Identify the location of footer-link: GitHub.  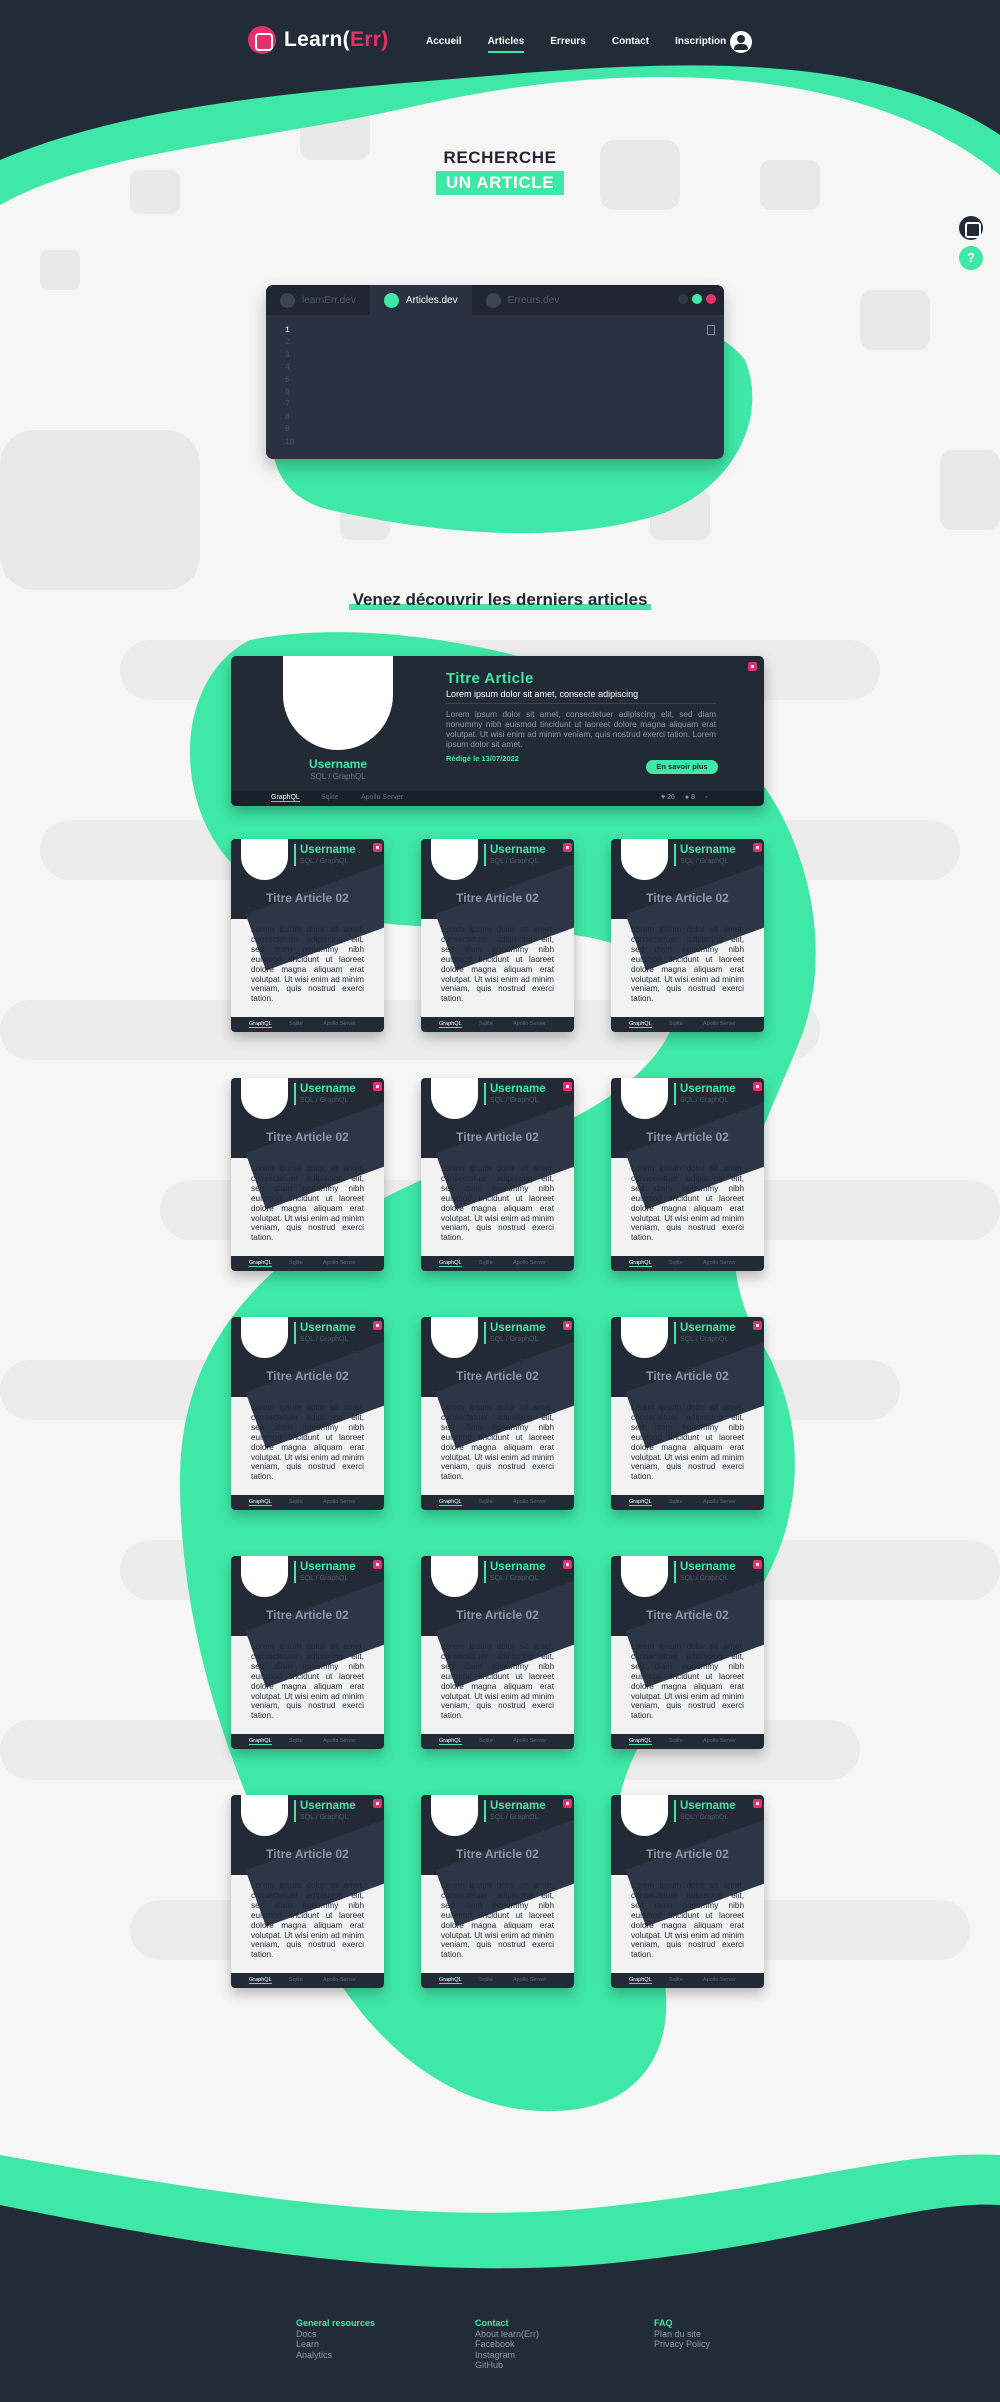
(489, 2365).